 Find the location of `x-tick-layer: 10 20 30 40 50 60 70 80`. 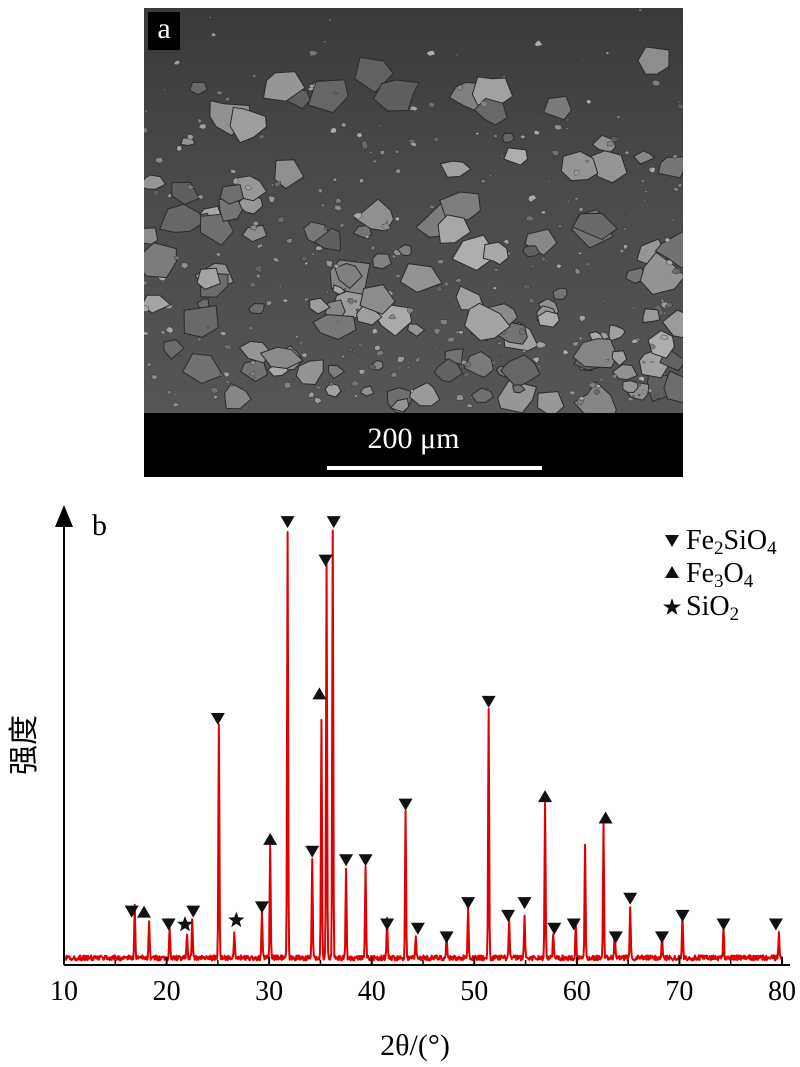

x-tick-layer: 10 20 30 40 50 60 70 80 is located at coordinates (423, 982).